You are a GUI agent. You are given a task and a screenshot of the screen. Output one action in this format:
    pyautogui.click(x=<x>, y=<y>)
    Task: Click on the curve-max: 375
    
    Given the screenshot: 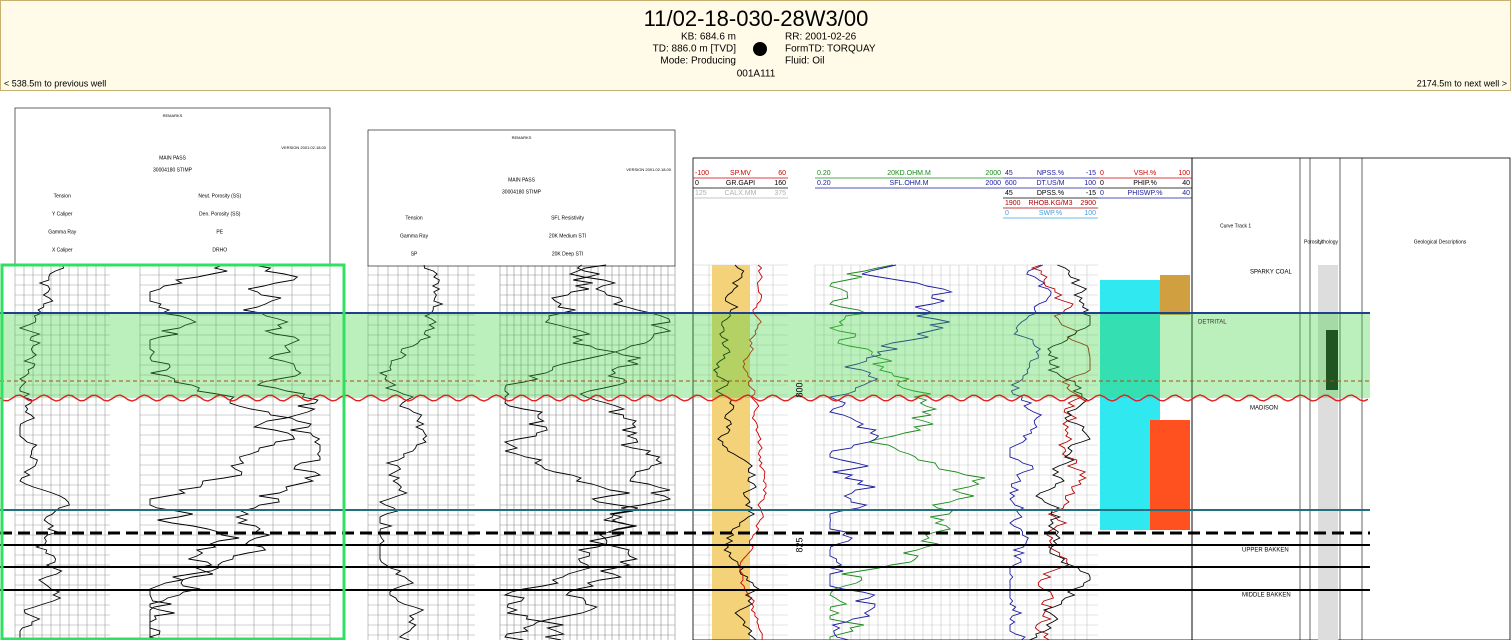 What is the action you would take?
    pyautogui.click(x=780, y=193)
    